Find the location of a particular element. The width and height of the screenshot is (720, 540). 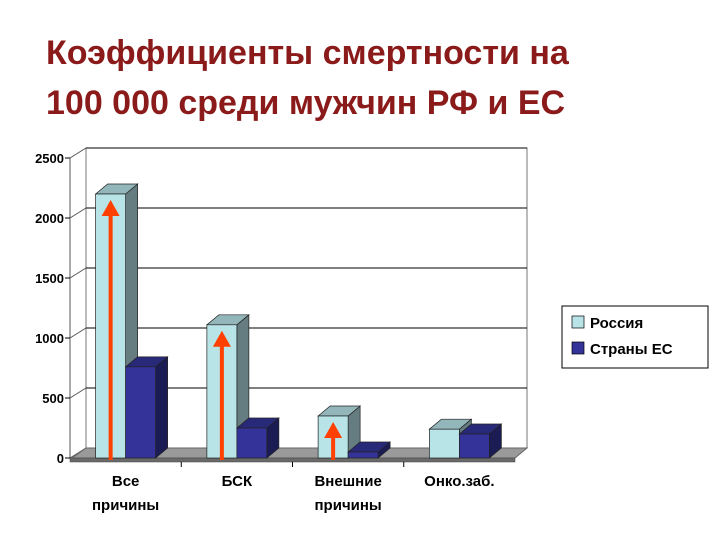

x-category-label: Онко.заб. is located at coordinates (459, 481).